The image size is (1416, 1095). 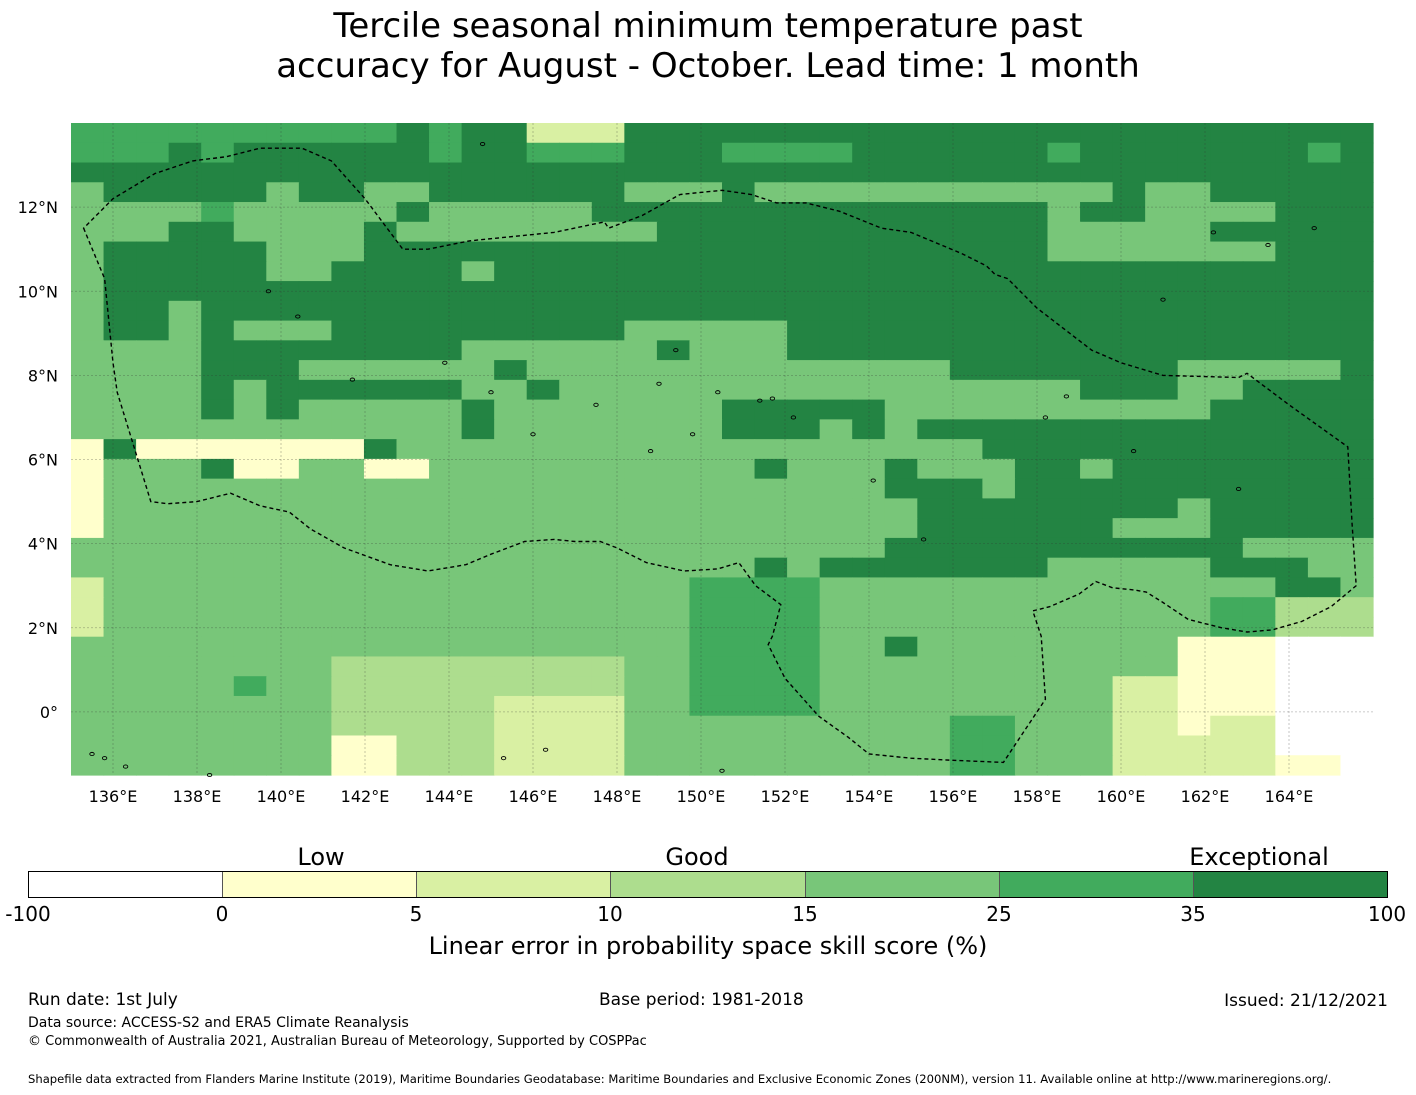 I want to click on longitude-label: 158°E, so click(x=1037, y=796).